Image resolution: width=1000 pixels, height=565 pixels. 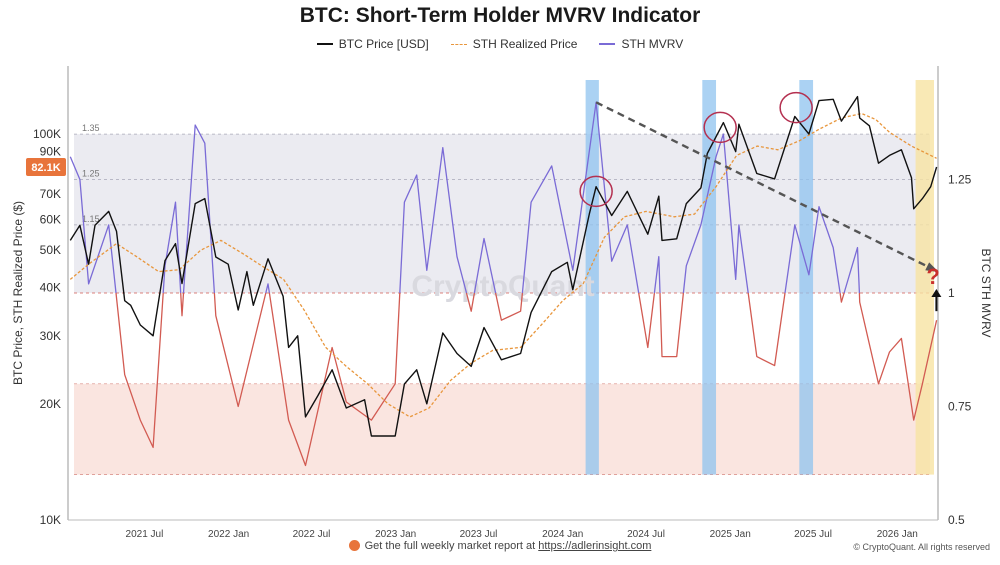 What do you see at coordinates (921, 547) in the screenshot?
I see `copyright: © CryptoQuant. All rights reserved` at bounding box center [921, 547].